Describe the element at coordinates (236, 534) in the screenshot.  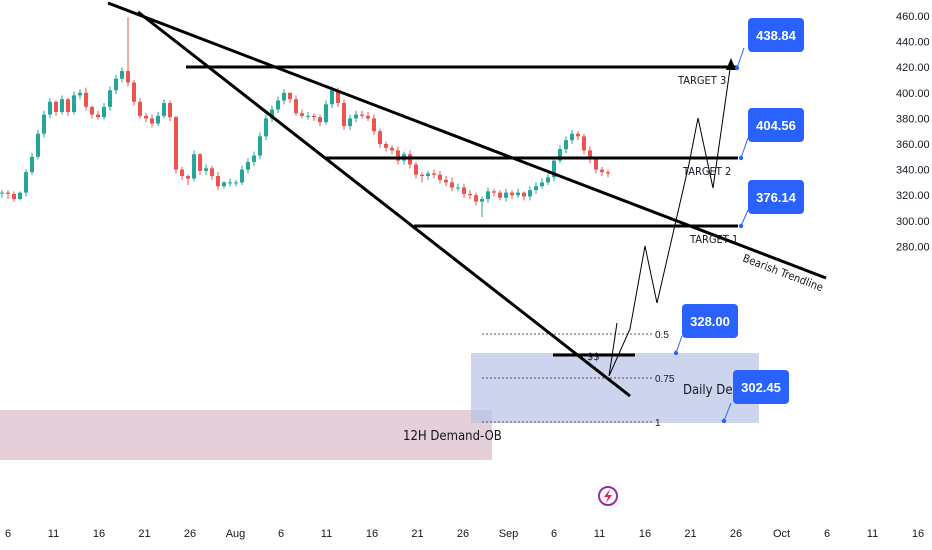
I see `x-tick-label: Aug` at that location.